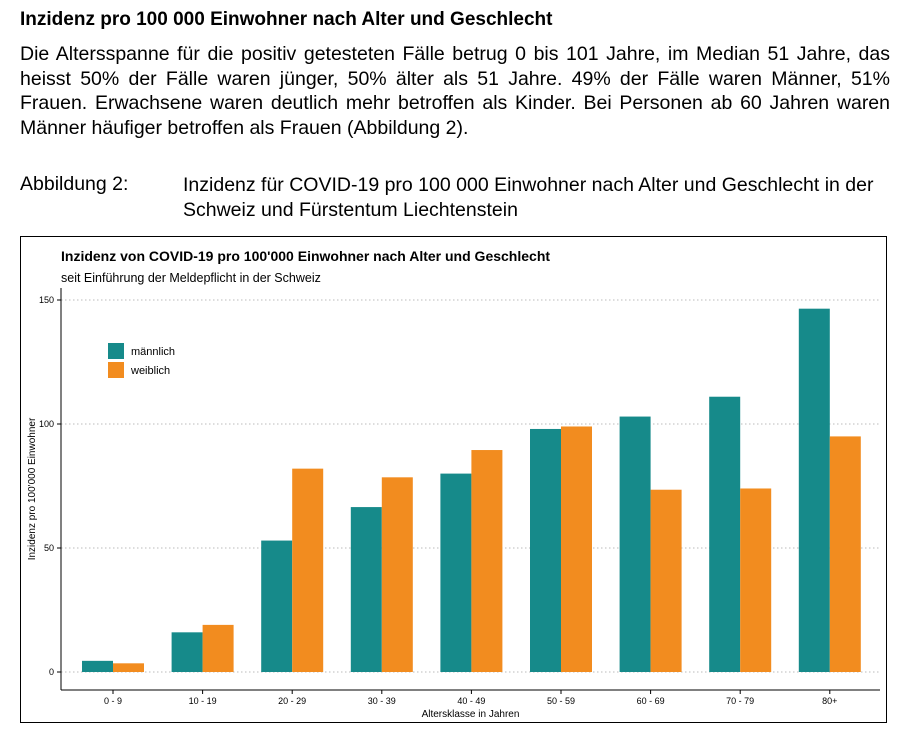  What do you see at coordinates (651, 701) in the screenshot?
I see `x-tick-label: 60 - 69` at bounding box center [651, 701].